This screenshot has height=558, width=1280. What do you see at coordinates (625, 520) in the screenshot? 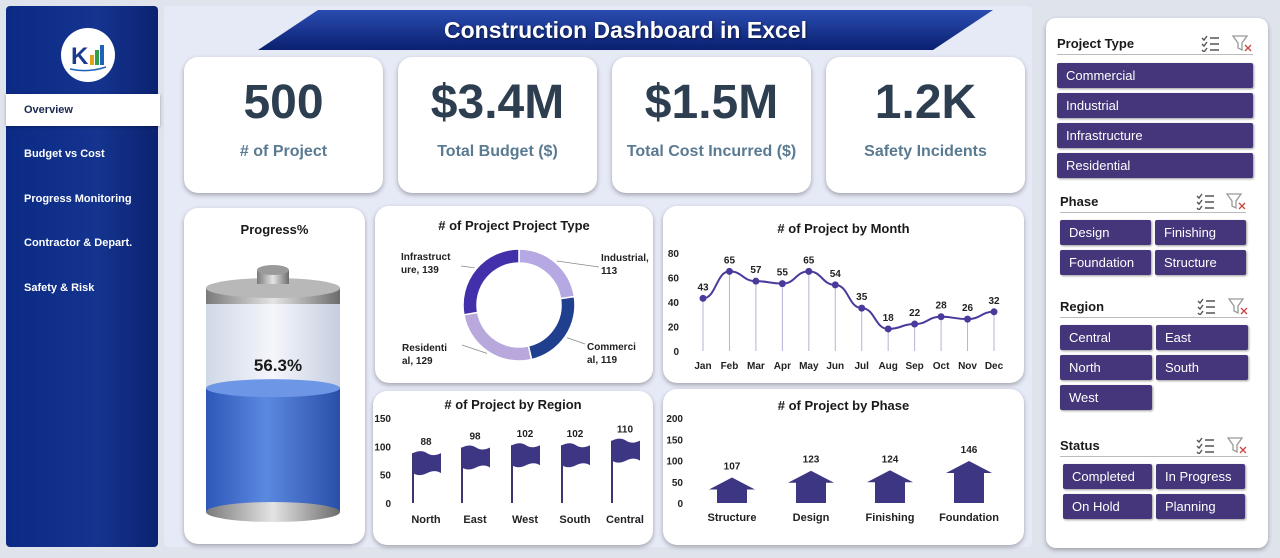
I see `x-tick-label: Central` at bounding box center [625, 520].